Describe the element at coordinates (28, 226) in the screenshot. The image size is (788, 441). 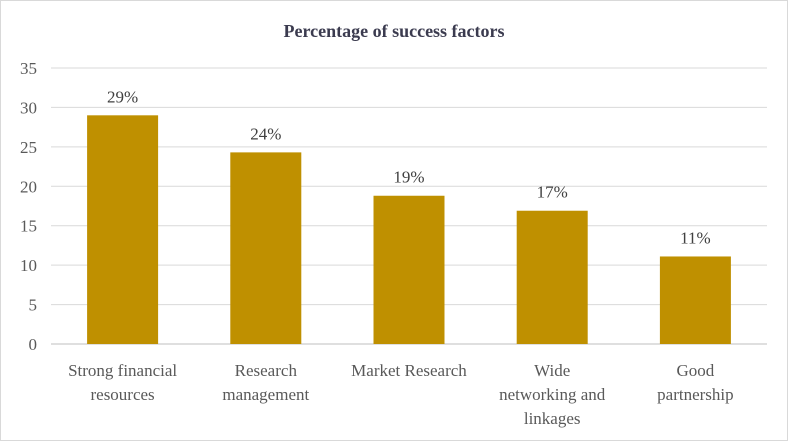
I see `y-tick-label: 15` at that location.